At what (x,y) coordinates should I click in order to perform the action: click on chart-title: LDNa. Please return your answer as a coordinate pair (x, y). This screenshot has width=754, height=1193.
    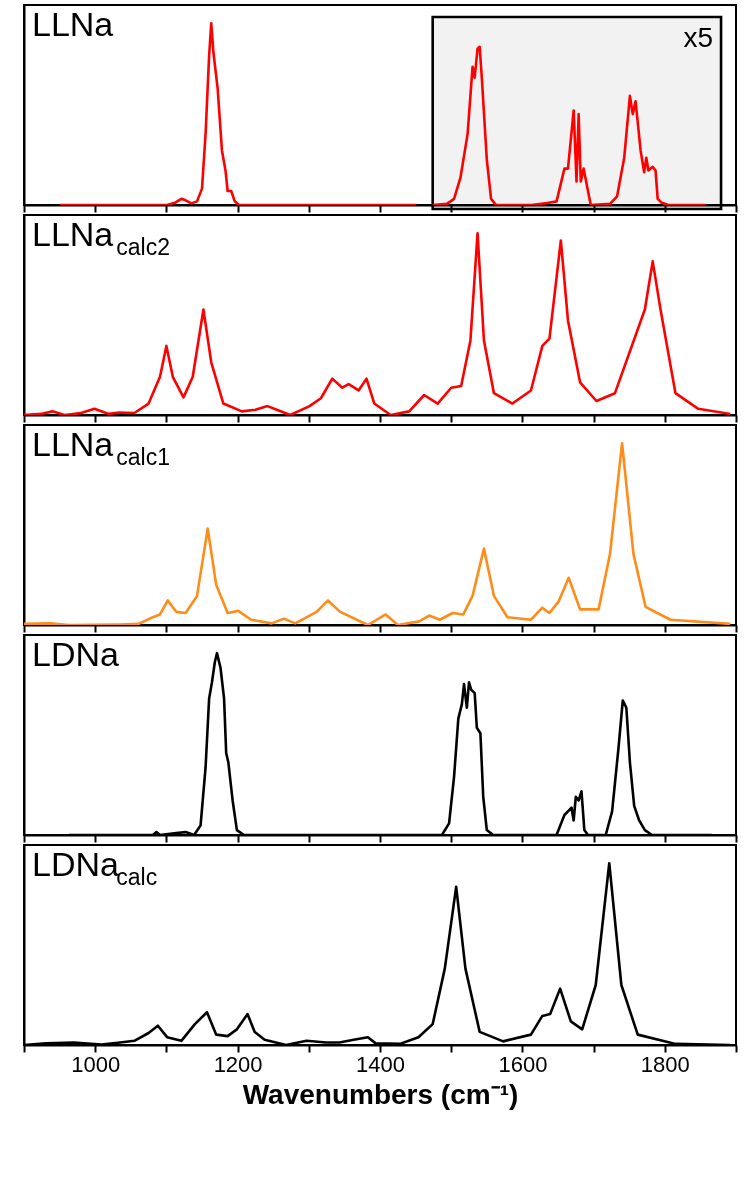
    Looking at the image, I should click on (76, 654).